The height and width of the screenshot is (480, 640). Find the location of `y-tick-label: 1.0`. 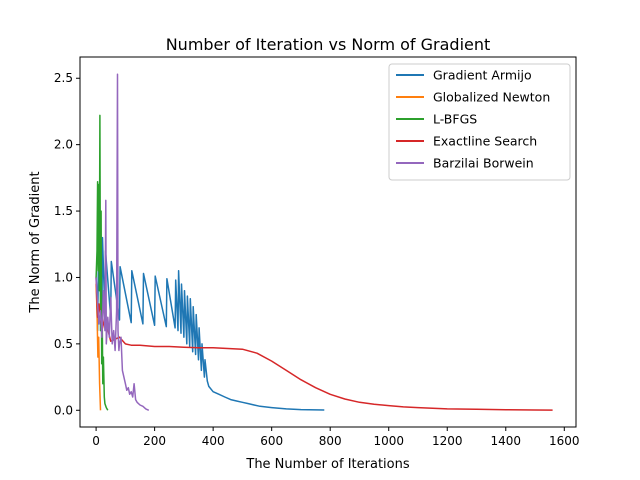

y-tick-label: 1.0 is located at coordinates (63, 277).